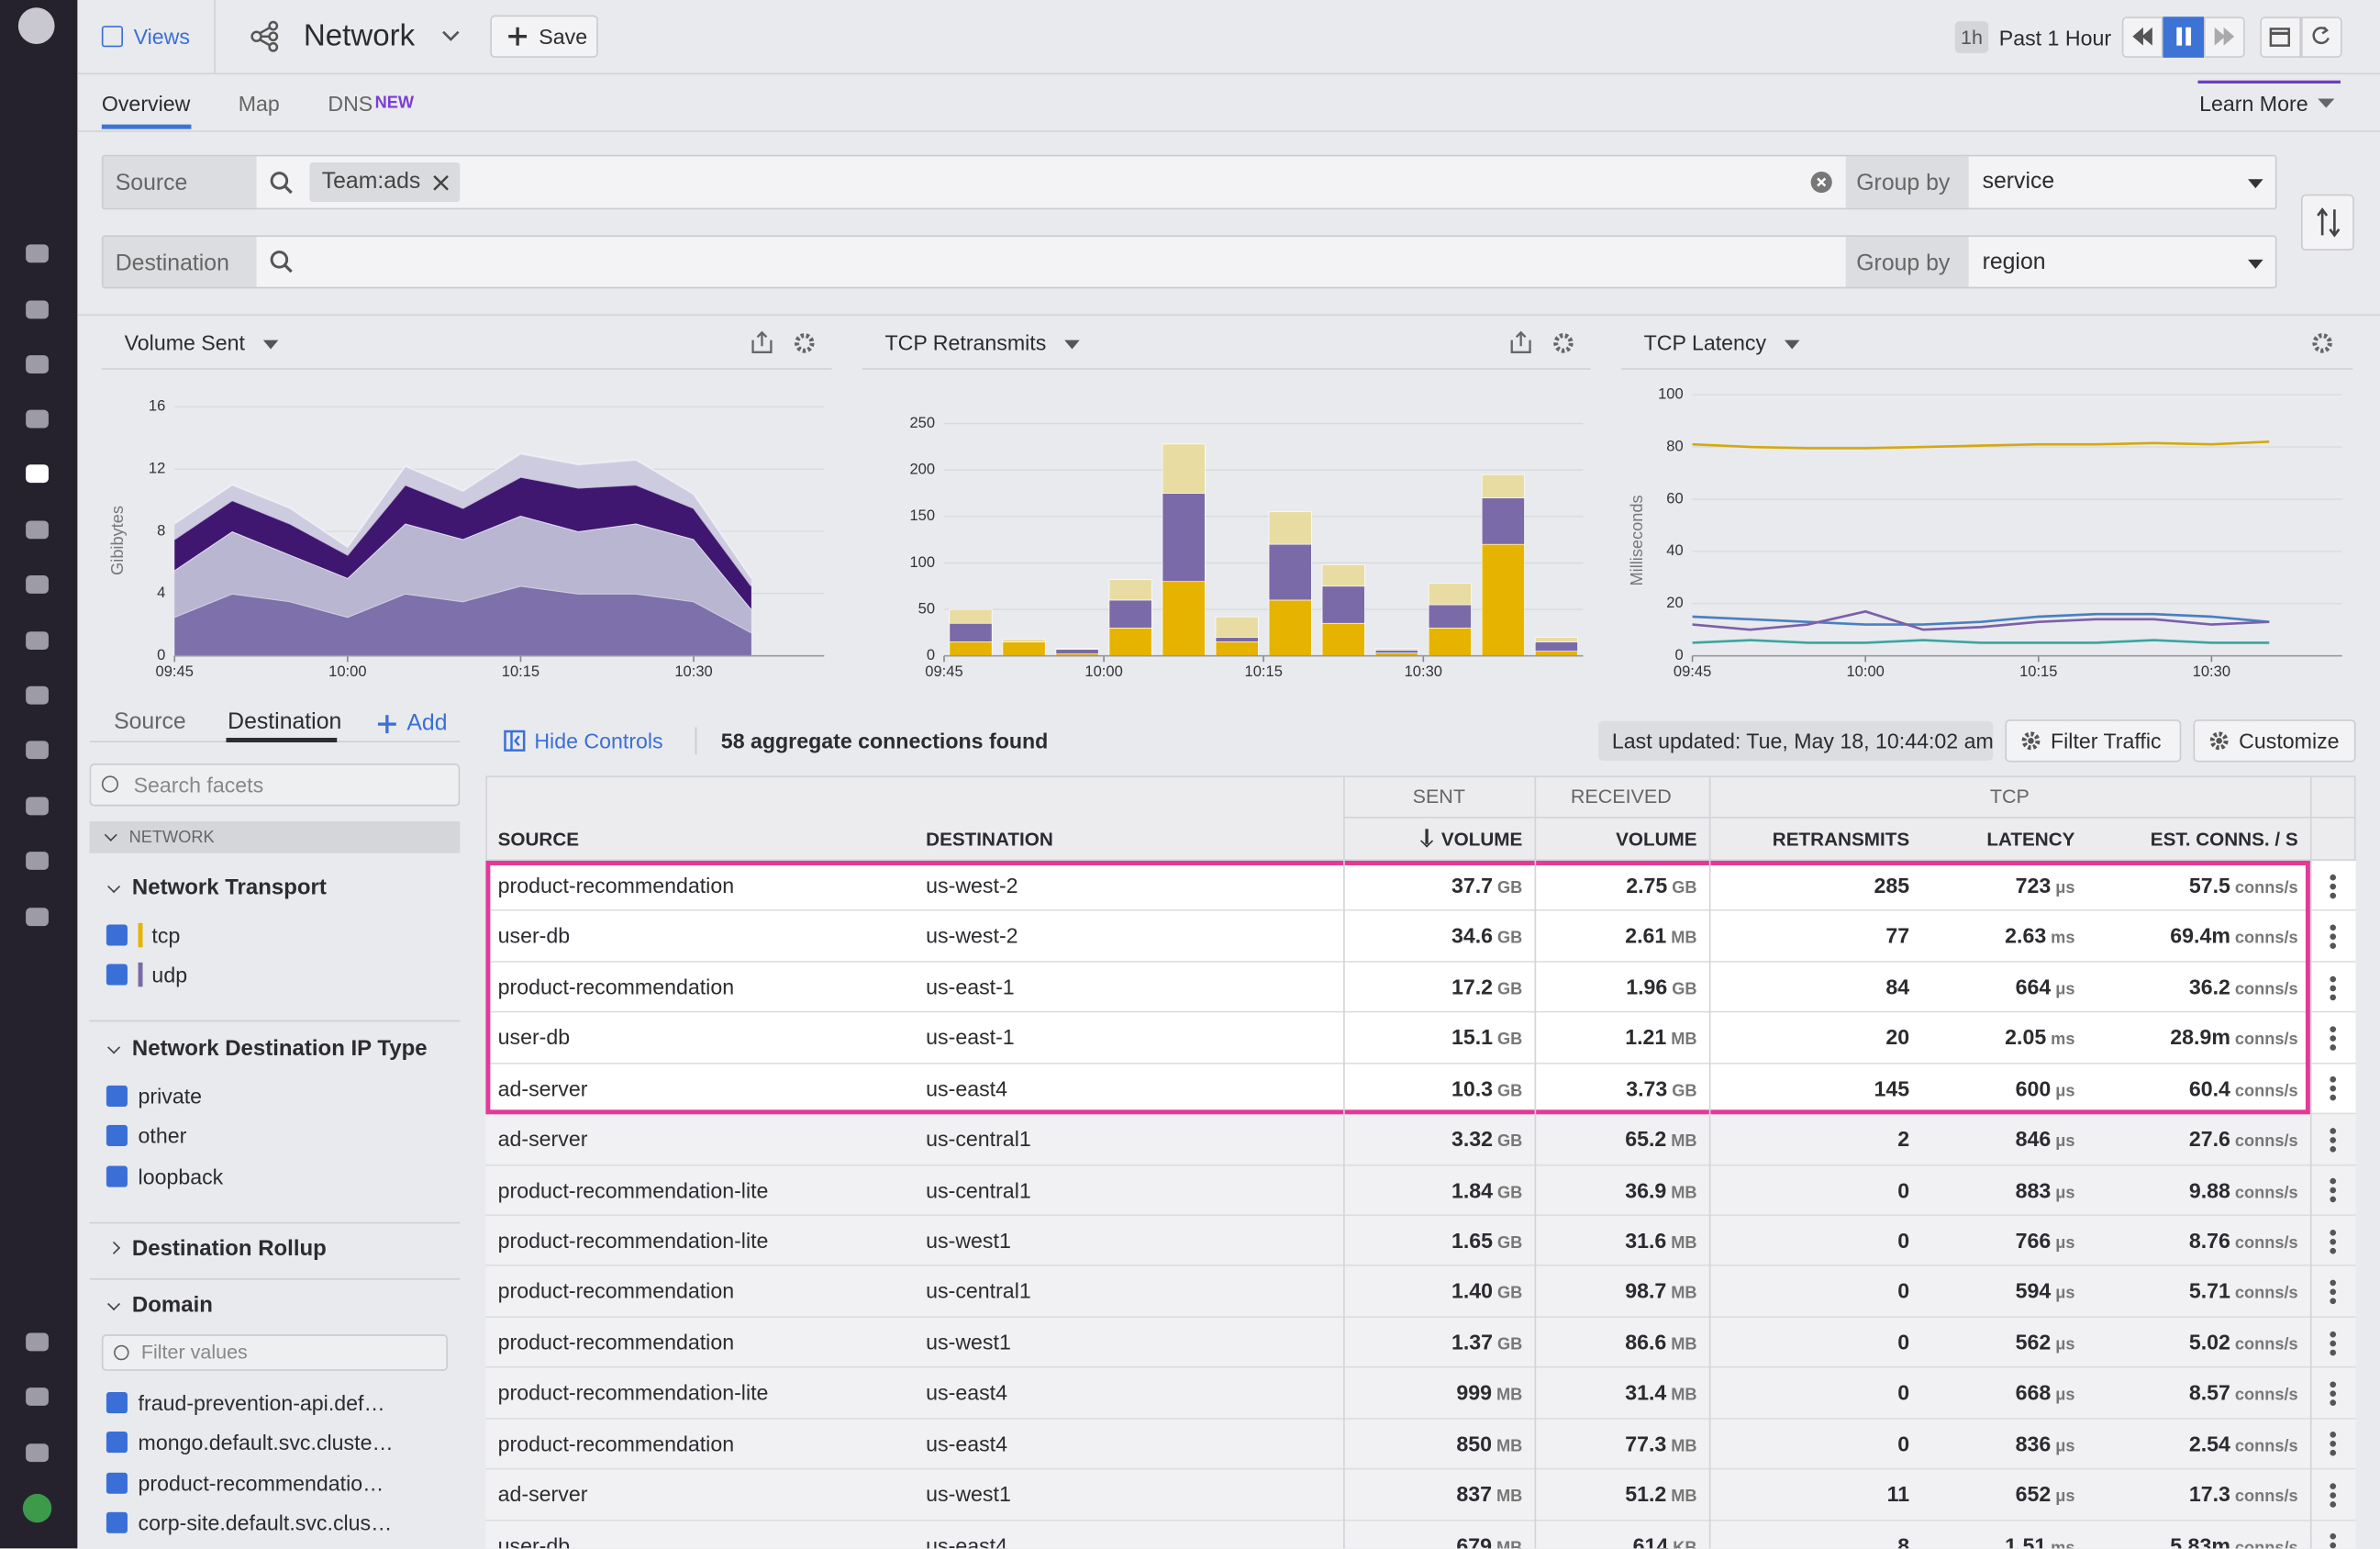 This screenshot has height=1549, width=2380. What do you see at coordinates (426, 724) in the screenshot?
I see `add-facet: Add` at bounding box center [426, 724].